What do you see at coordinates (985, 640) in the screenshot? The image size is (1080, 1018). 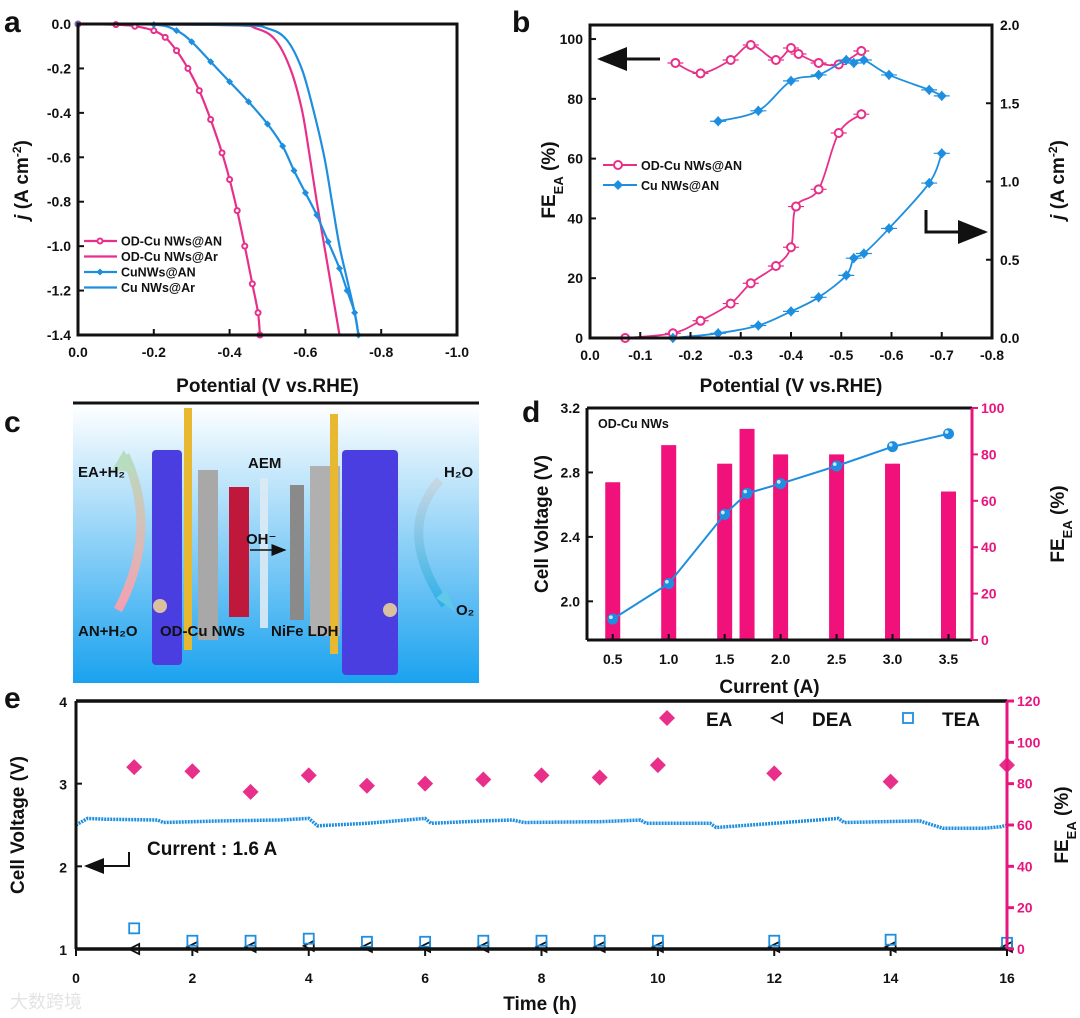 I see `y-right-tick-label: 0` at bounding box center [985, 640].